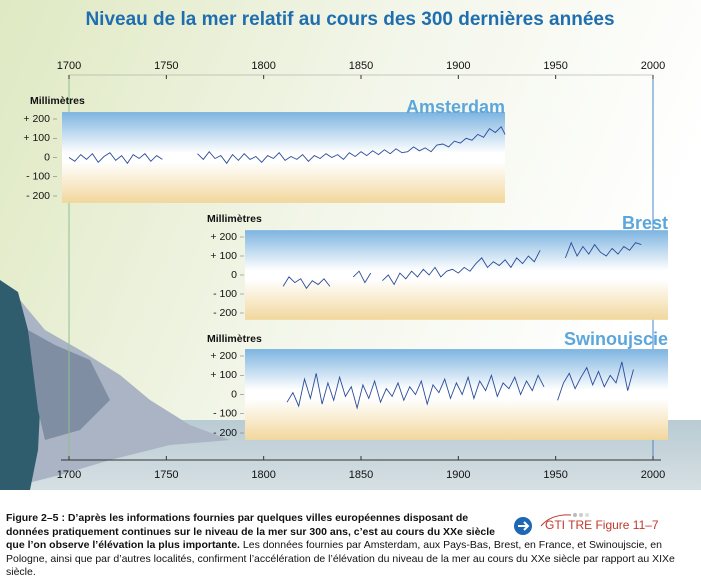 This screenshot has width=701, height=584. Describe the element at coordinates (361, 475) in the screenshot. I see `x-tick-label-bottom: 1850` at that location.